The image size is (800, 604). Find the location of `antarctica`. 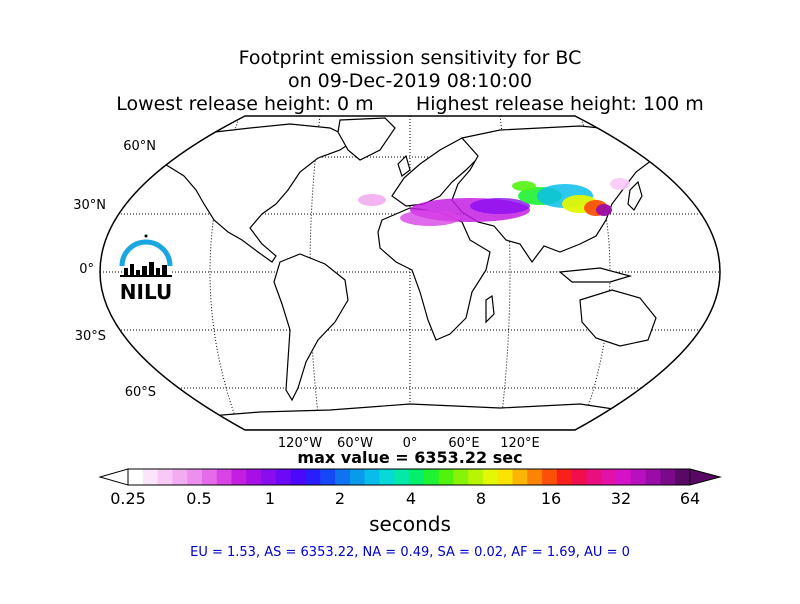

antarctica is located at coordinates (420, 416).